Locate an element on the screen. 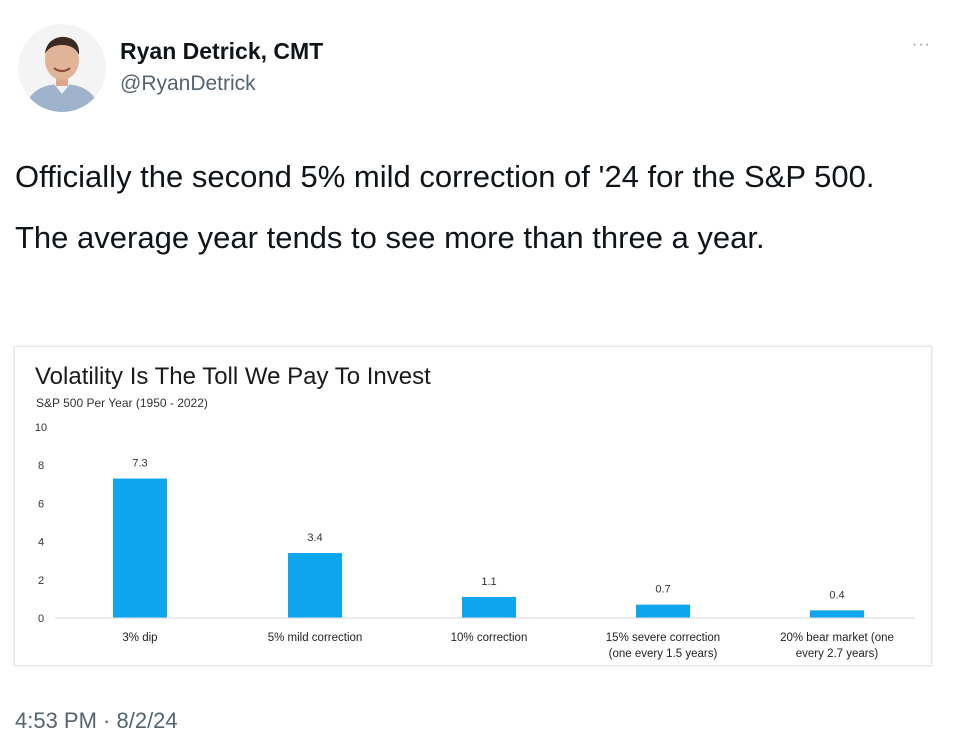  chart-title: Volatility Is The Toll We Pay To Invest is located at coordinates (233, 376).